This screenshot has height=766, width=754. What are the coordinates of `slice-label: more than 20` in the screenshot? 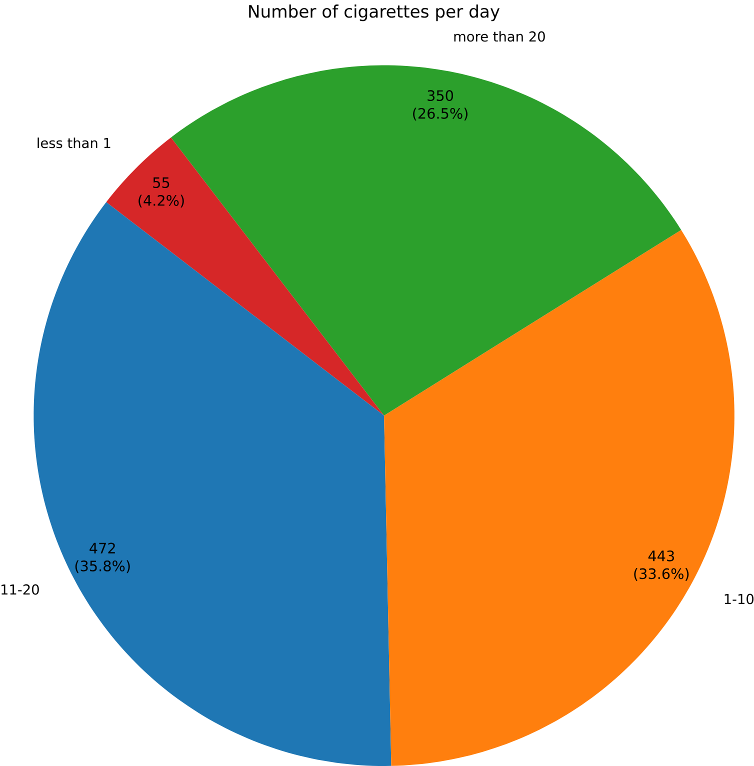 It's located at (499, 36).